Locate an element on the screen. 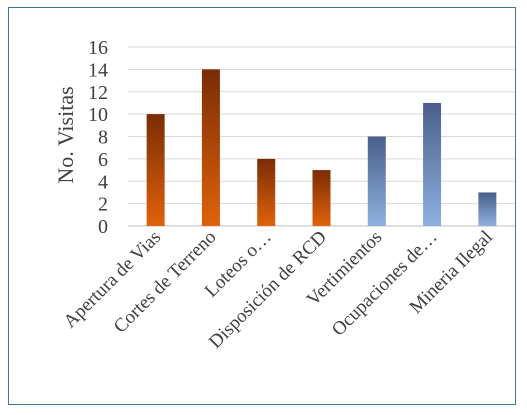 The width and height of the screenshot is (527, 415). y-tick-label: 12 is located at coordinates (98, 93).